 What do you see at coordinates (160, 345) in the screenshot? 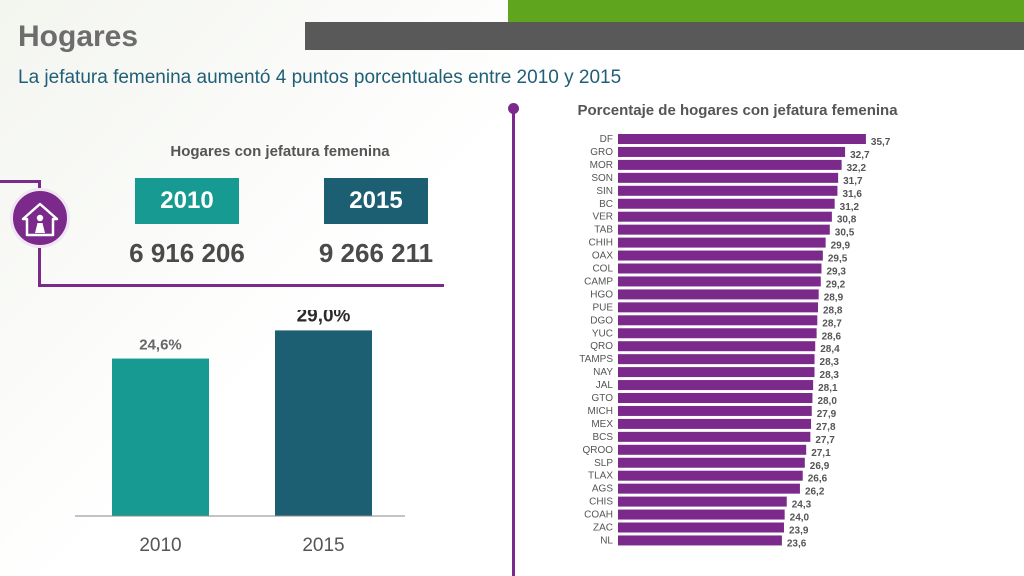
I see `data-label-2010: 24,6%` at bounding box center [160, 345].